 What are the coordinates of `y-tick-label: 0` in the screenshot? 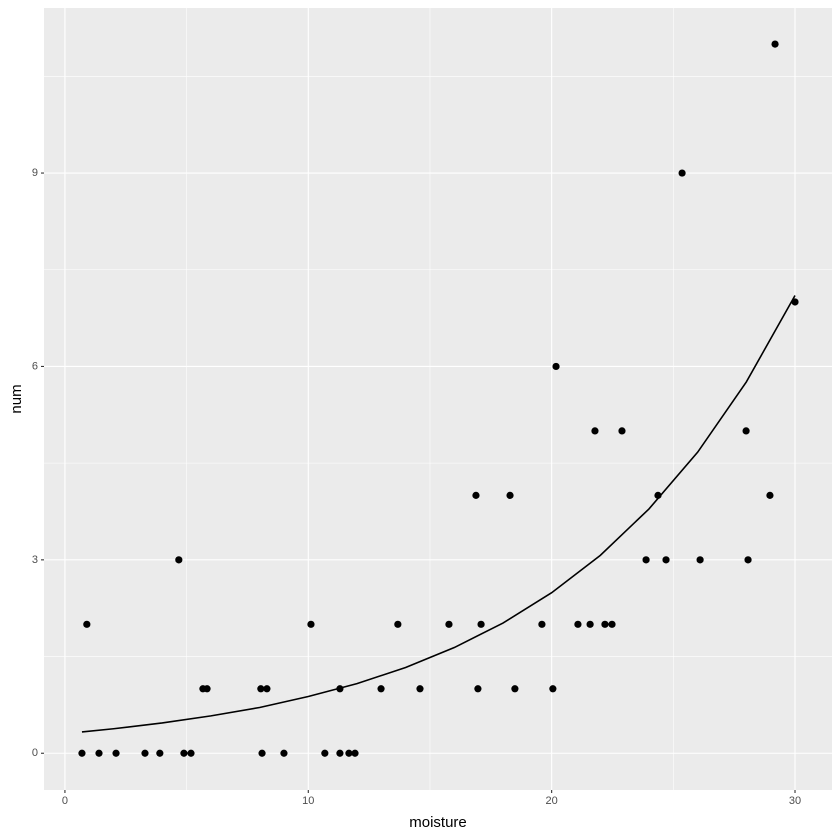 It's located at (35, 753).